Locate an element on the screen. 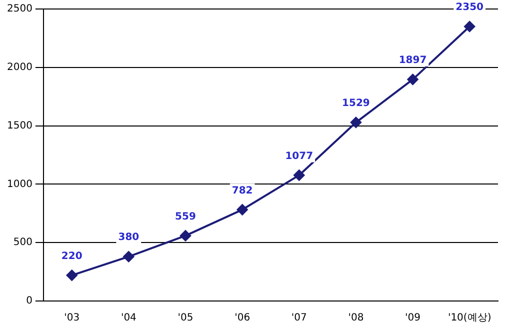 Image resolution: width=510 pixels, height=331 pixels. data-label: 380 is located at coordinates (129, 238).